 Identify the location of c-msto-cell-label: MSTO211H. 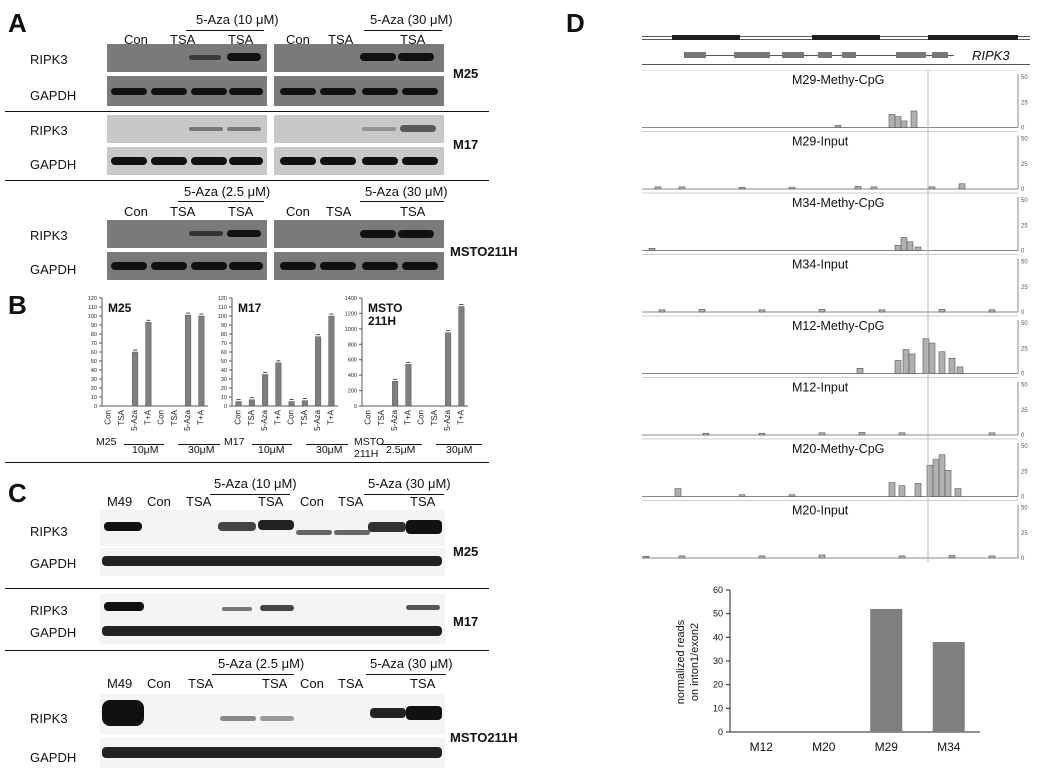
(484, 737).